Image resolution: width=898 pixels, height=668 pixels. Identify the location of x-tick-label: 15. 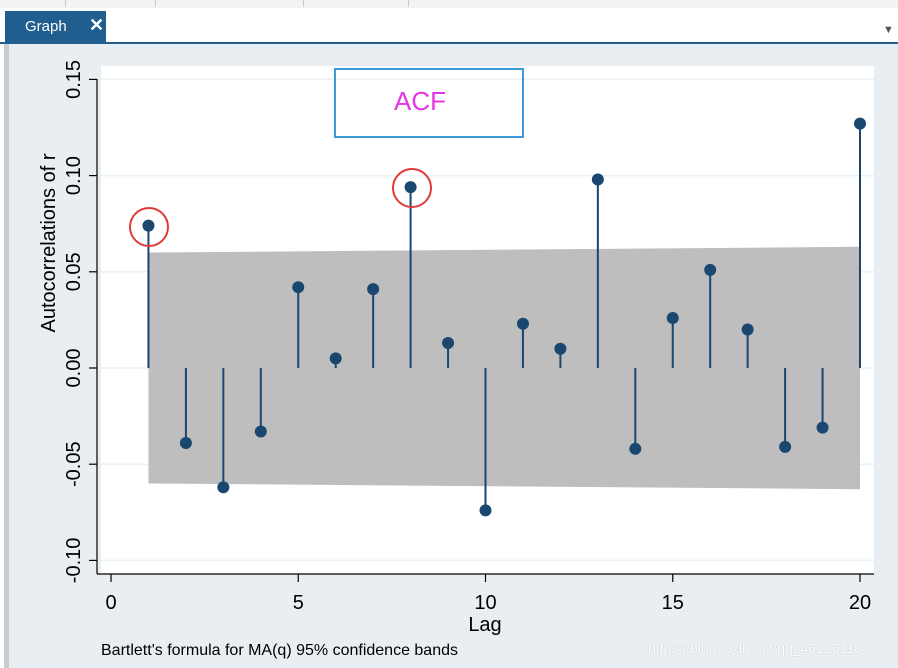
(673, 603).